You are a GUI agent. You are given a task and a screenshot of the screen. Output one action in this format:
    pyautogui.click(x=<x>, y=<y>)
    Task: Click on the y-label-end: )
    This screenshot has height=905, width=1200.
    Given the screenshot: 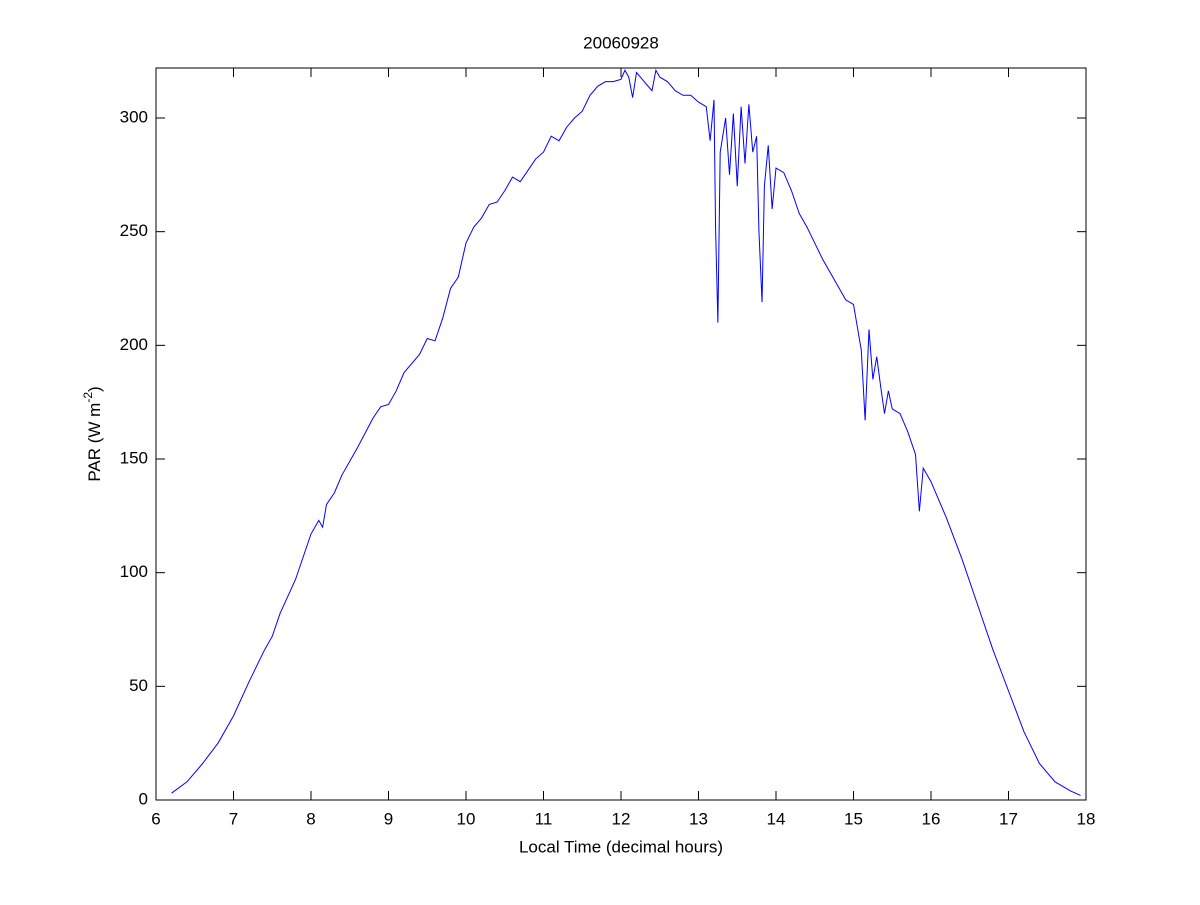 What is the action you would take?
    pyautogui.click(x=94, y=389)
    